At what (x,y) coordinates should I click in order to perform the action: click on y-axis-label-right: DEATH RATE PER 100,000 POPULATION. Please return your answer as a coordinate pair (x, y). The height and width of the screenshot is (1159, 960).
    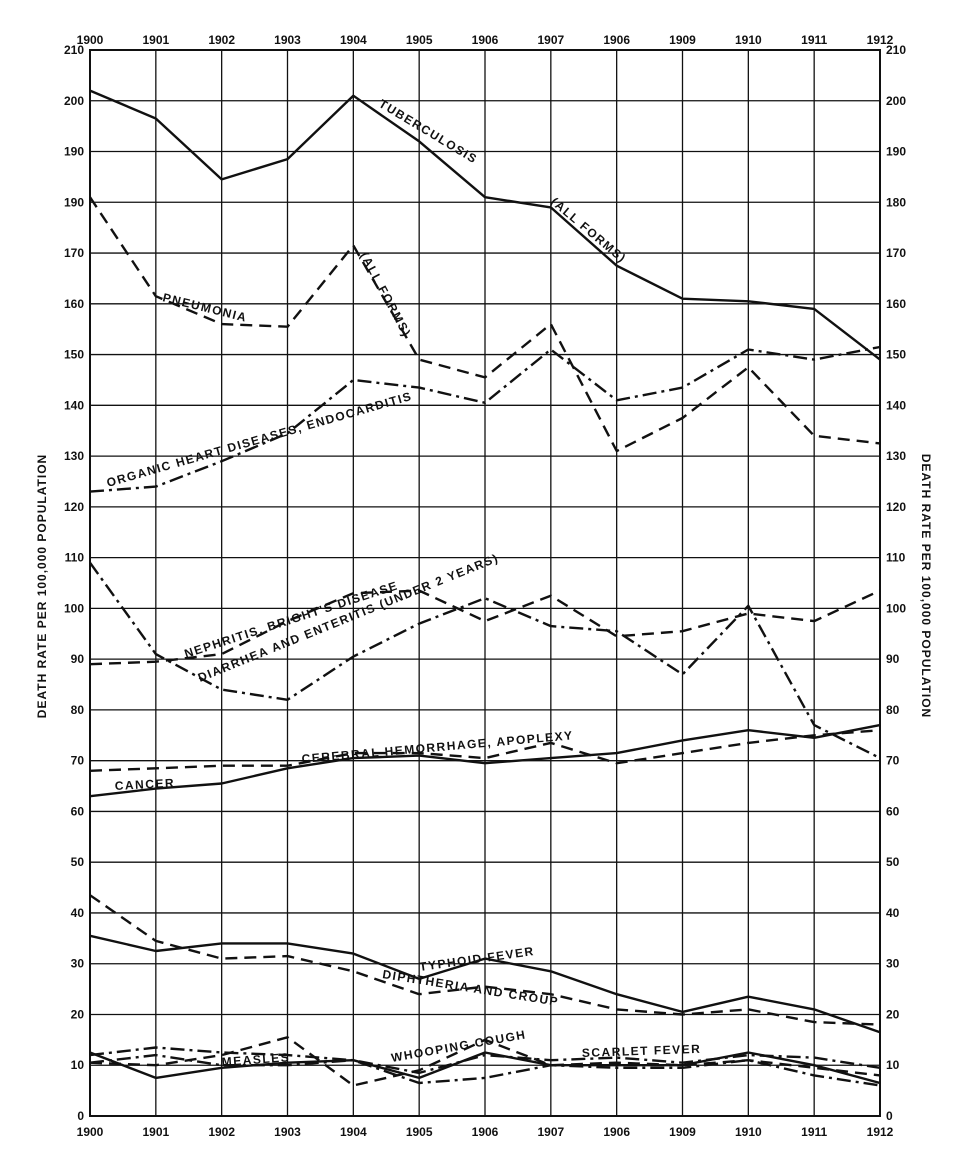
    Looking at the image, I should click on (926, 586).